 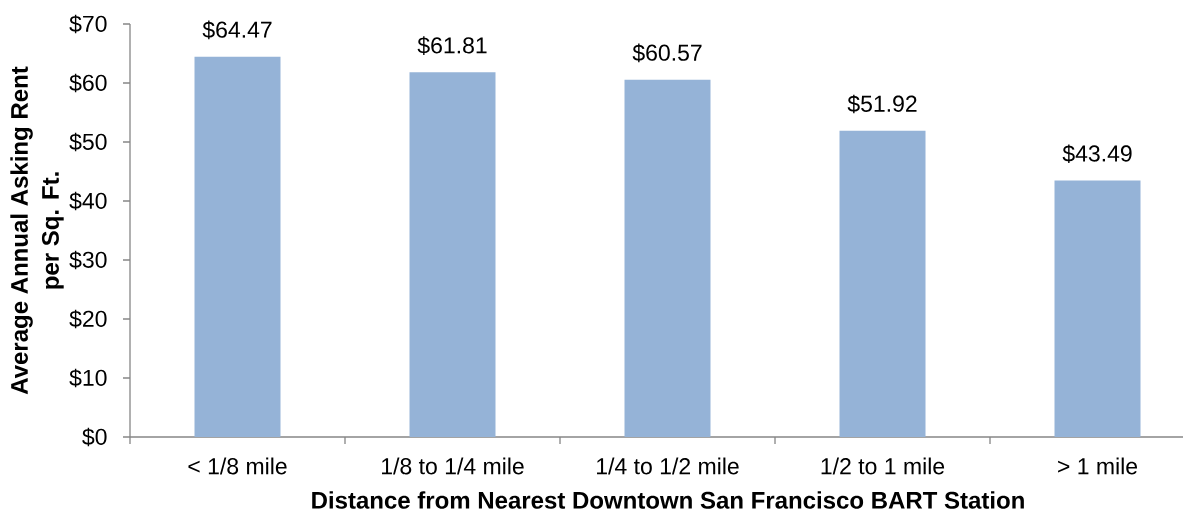 What do you see at coordinates (883, 466) in the screenshot?
I see `x-tick-label: 1/2 to 1 mile` at bounding box center [883, 466].